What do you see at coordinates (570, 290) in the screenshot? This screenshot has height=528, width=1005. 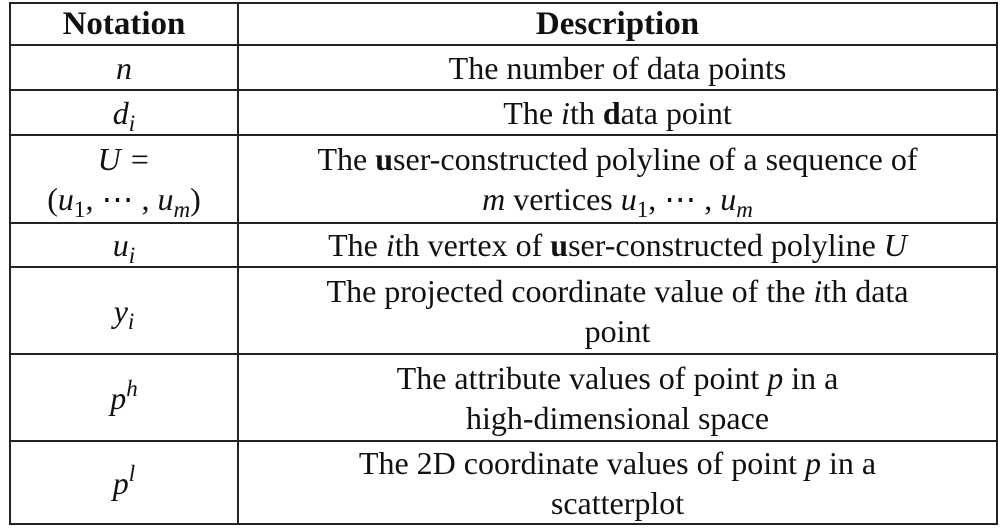 I see `description-text: The projected coordinate value of the` at bounding box center [570, 290].